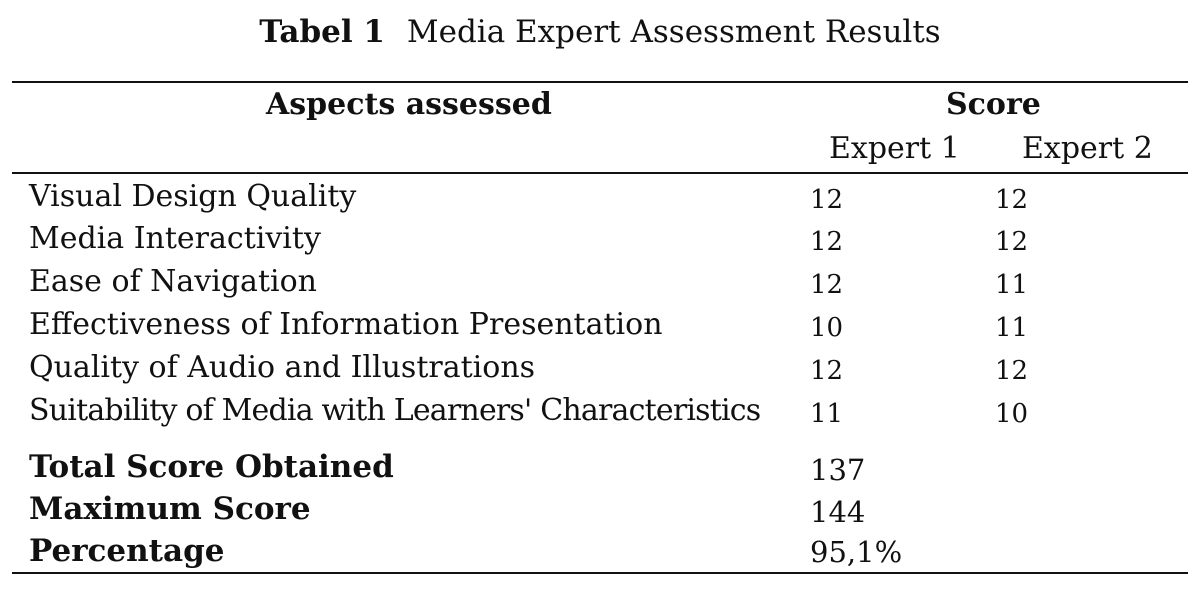  Describe the element at coordinates (894, 148) in the screenshot. I see `header-expert-1: Expert 1` at that location.